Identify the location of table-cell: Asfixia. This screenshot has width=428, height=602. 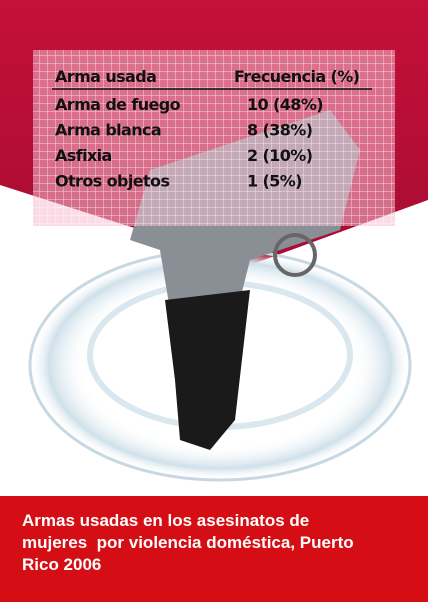
(83, 155).